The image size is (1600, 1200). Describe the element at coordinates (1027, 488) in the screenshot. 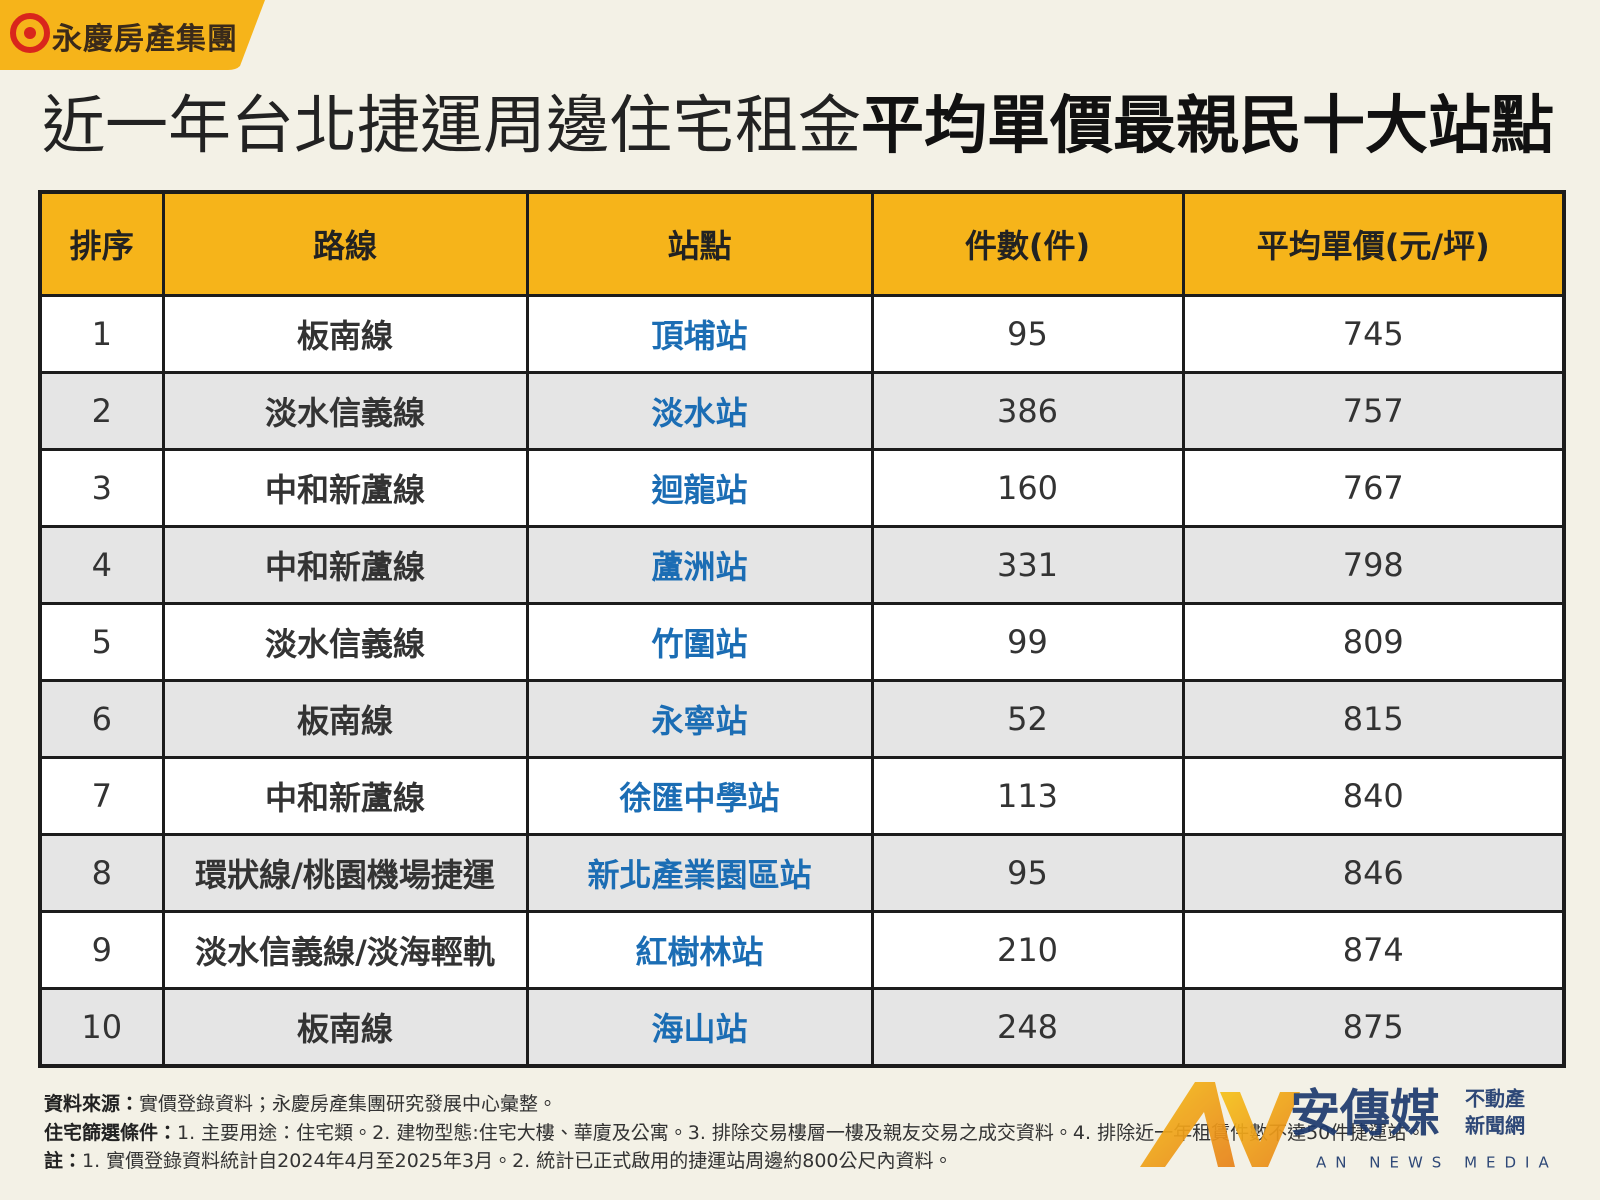

I see `count-cell: 160` at that location.